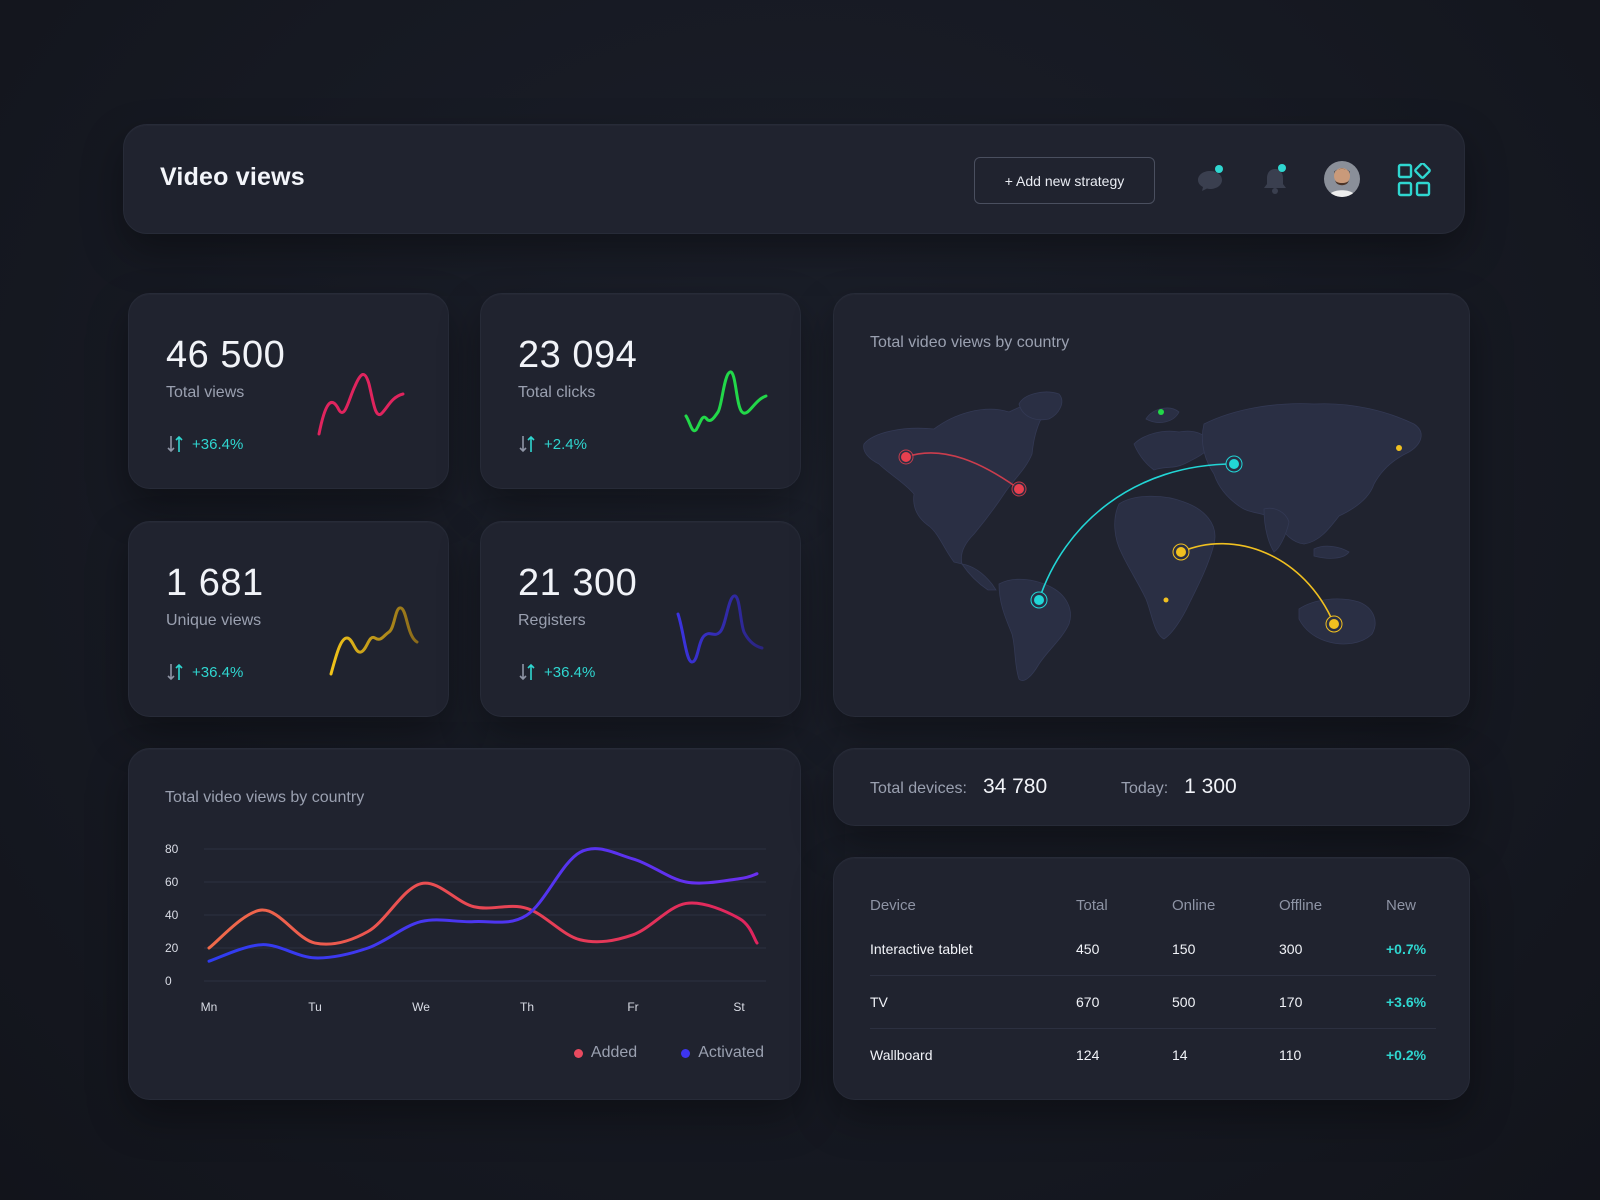 This screenshot has width=1600, height=1200. I want to click on cell-total: 450, so click(1088, 948).